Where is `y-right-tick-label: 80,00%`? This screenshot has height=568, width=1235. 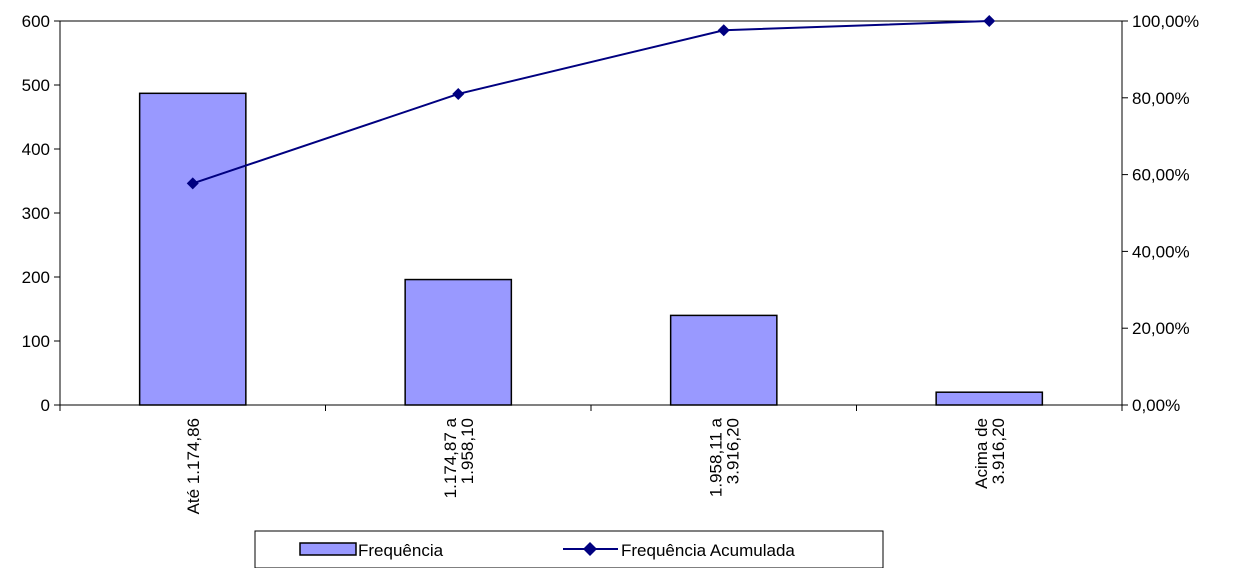
y-right-tick-label: 80,00% is located at coordinates (1161, 98).